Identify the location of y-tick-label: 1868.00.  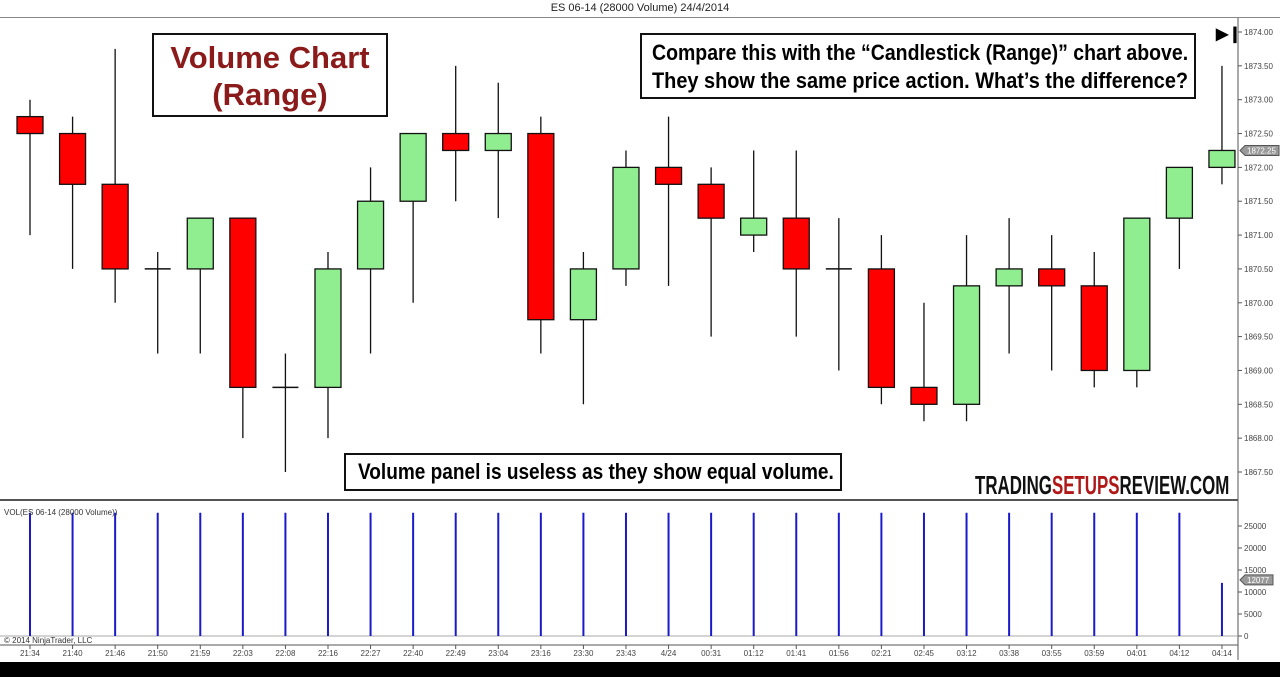
(1258, 438).